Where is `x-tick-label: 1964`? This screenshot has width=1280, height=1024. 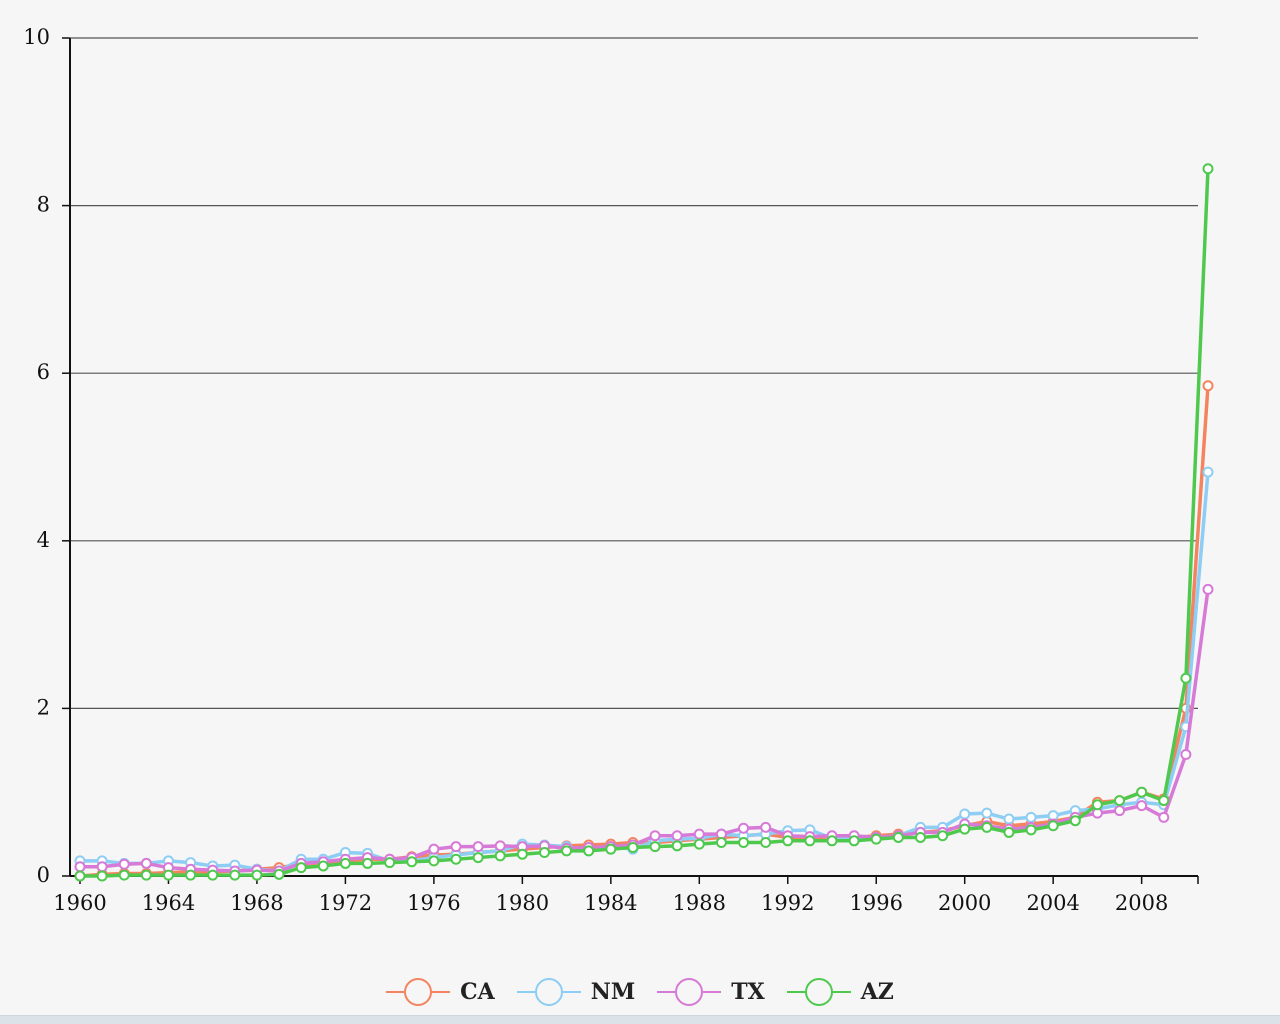
x-tick-label: 1964 is located at coordinates (168, 903).